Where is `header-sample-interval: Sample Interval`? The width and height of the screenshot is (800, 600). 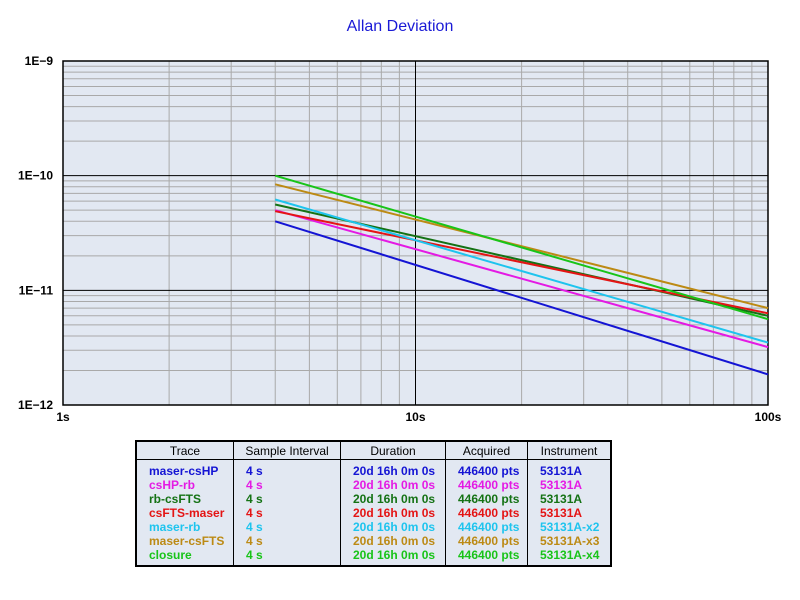 header-sample-interval: Sample Interval is located at coordinates (287, 450).